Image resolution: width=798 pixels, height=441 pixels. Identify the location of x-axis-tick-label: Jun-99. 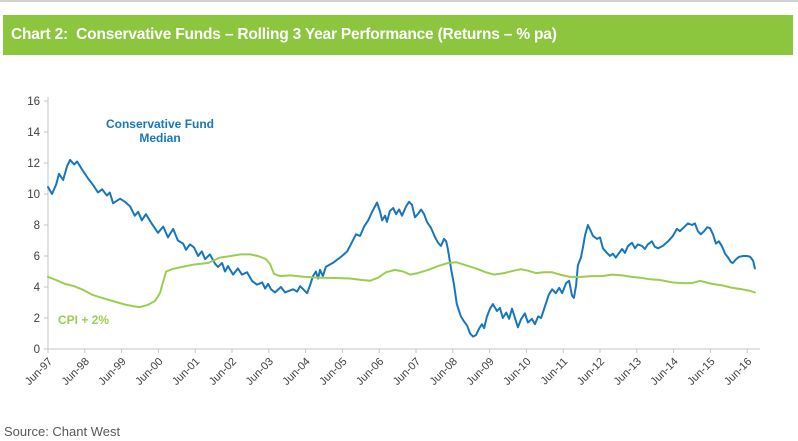
(112, 372).